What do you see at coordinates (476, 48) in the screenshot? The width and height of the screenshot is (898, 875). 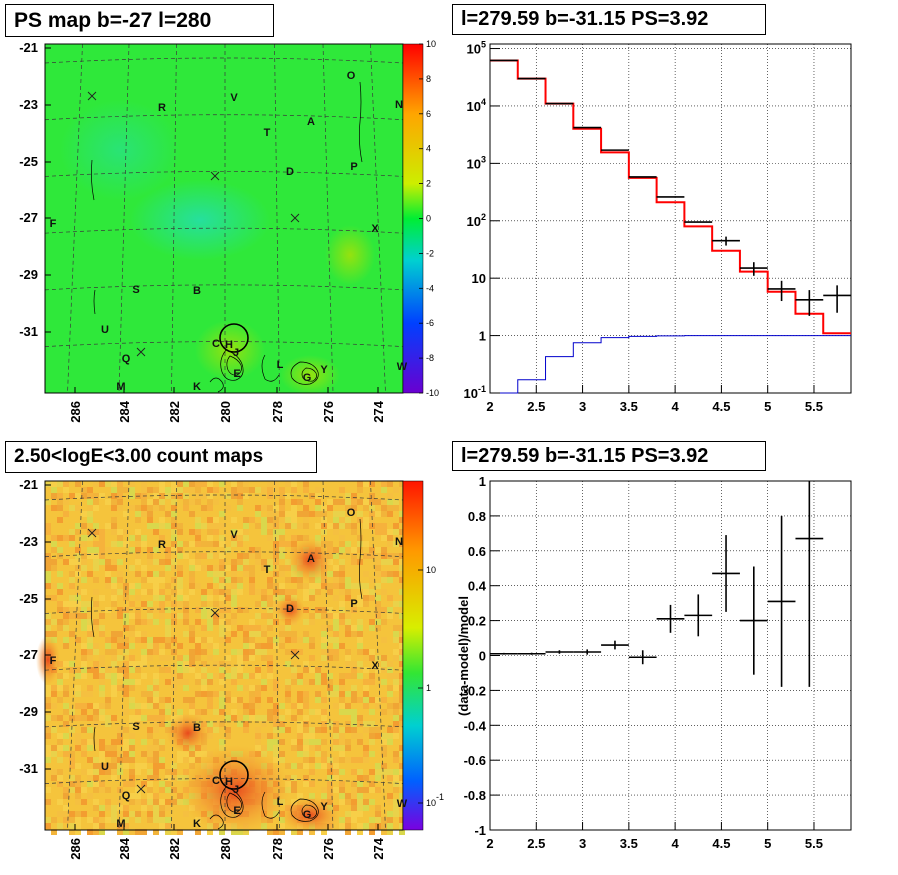 I see `spectrum-y-tick-label: 105` at bounding box center [476, 48].